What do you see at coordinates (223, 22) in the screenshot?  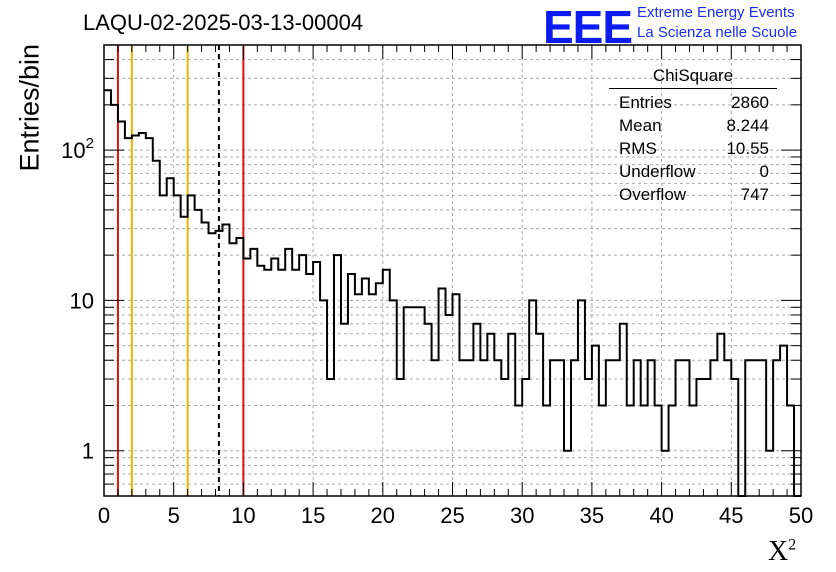 I see `chart-title: LAQU-02-2025-03-13-00004` at bounding box center [223, 22].